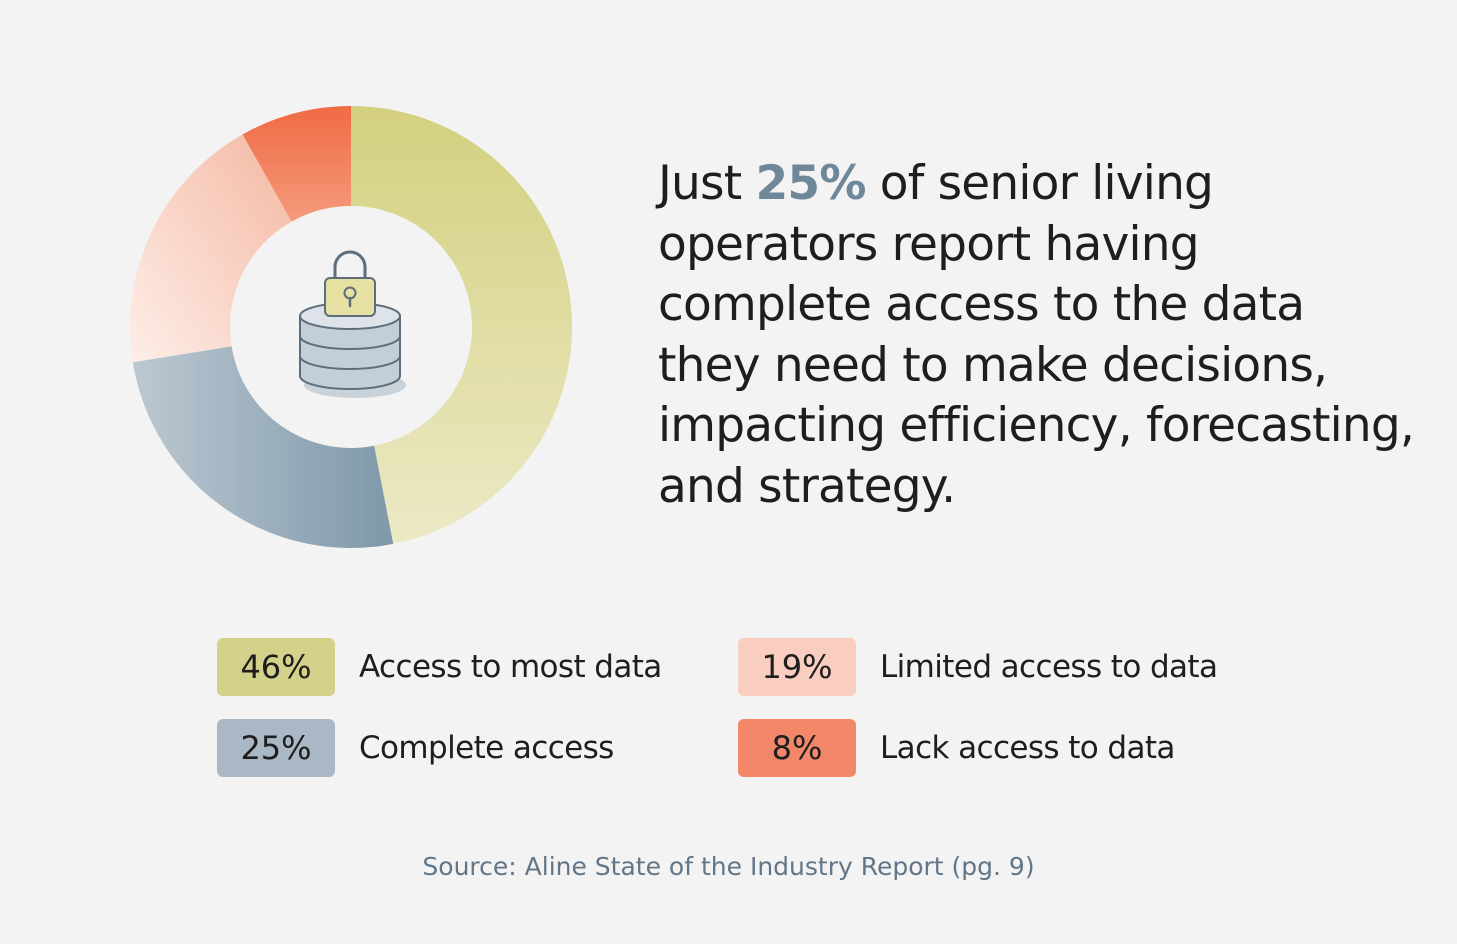 This screenshot has height=944, width=1457. Describe the element at coordinates (811, 183) in the screenshot. I see `headline-highlight: 25%` at that location.